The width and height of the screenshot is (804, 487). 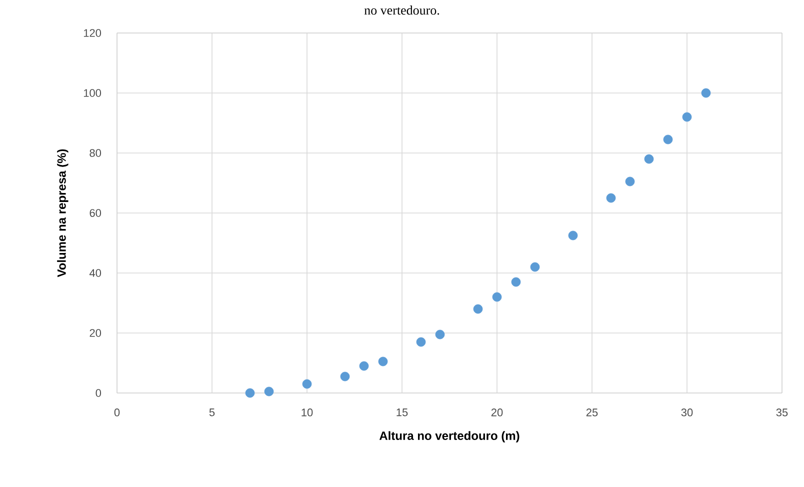 I want to click on x-axis-title: Altura no vertedouro (m), so click(x=449, y=436).